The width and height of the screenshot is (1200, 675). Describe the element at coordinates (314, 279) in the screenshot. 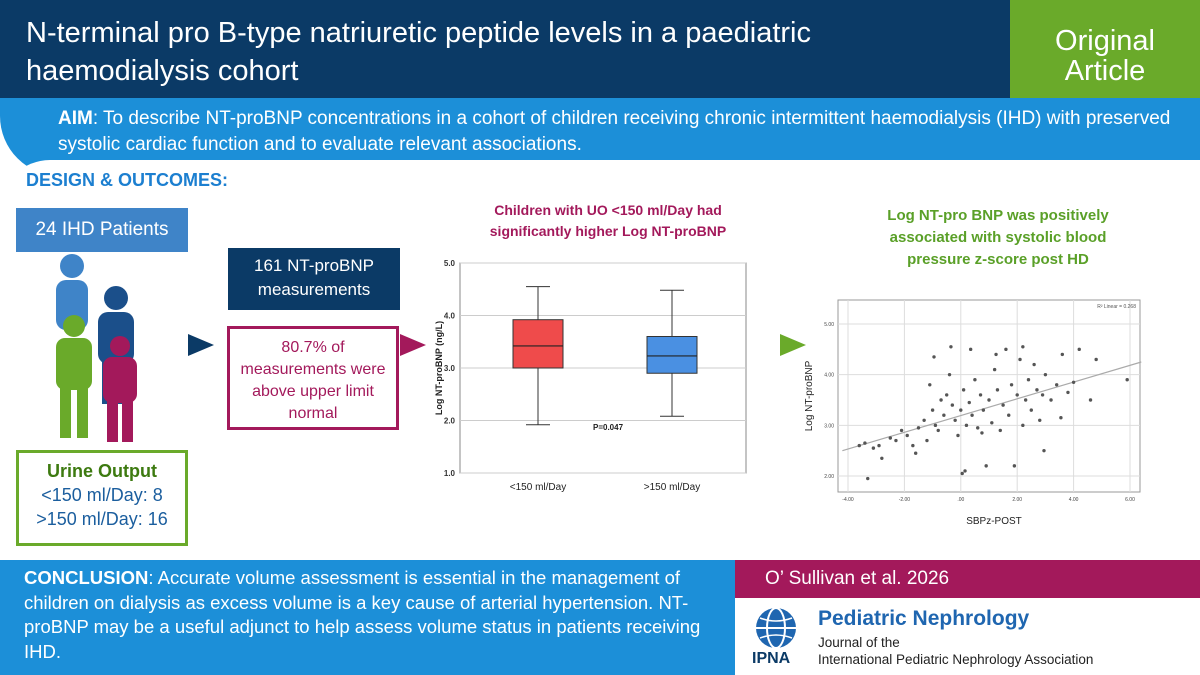

I see `measurements-box: 161 NT-proBNP measurements` at that location.